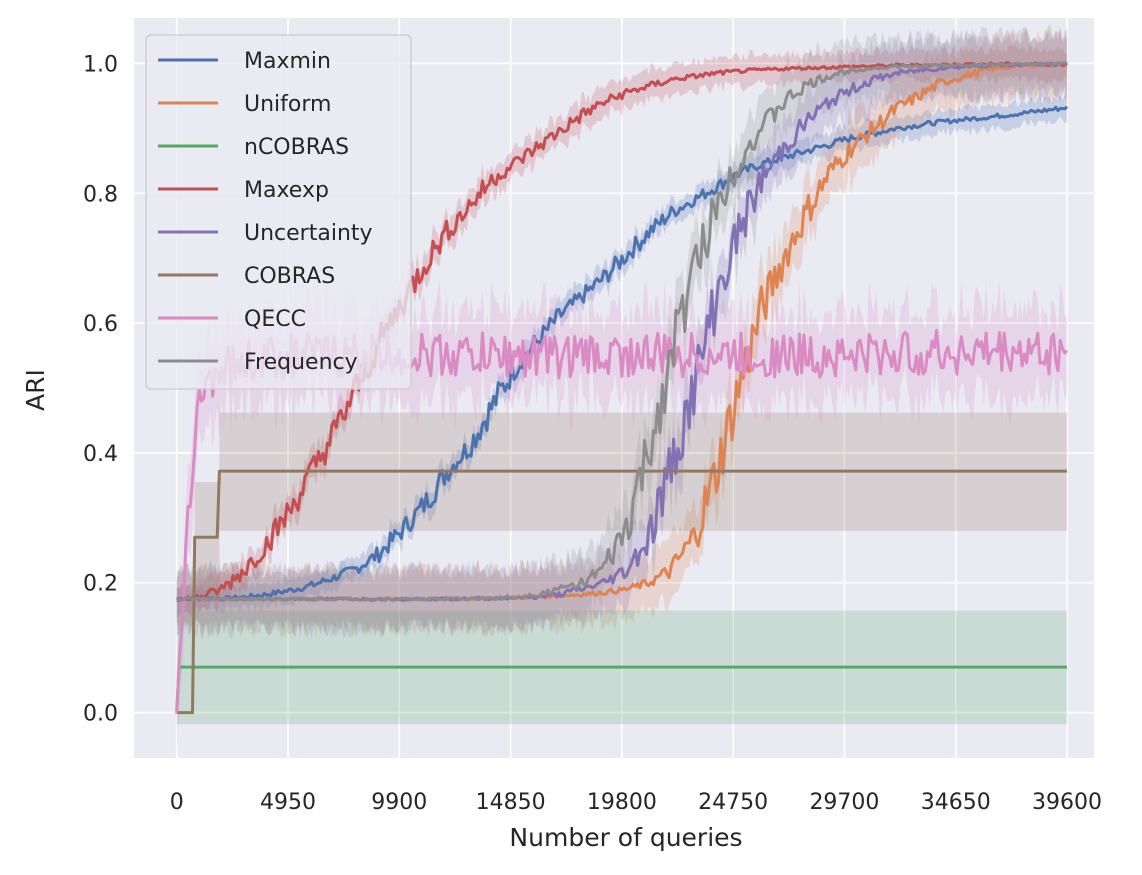 Image resolution: width=1142 pixels, height=875 pixels. I want to click on y-tick-label-5: 1.0, so click(100, 64).